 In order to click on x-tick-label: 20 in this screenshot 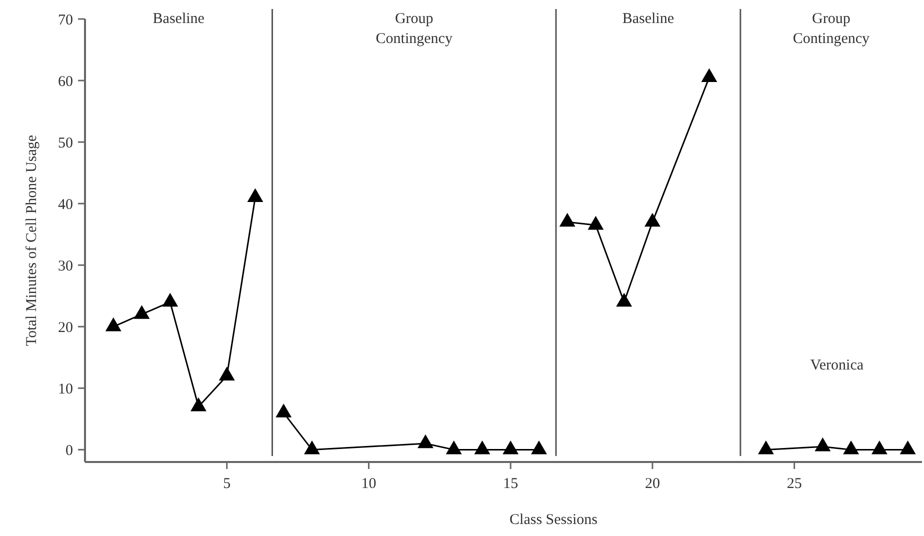, I will do `click(652, 484)`.